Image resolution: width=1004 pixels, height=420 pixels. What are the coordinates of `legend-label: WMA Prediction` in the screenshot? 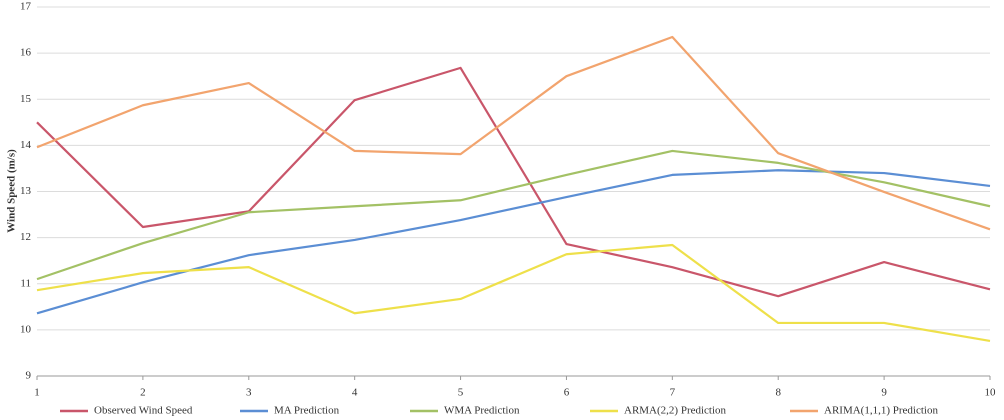 It's located at (482, 411).